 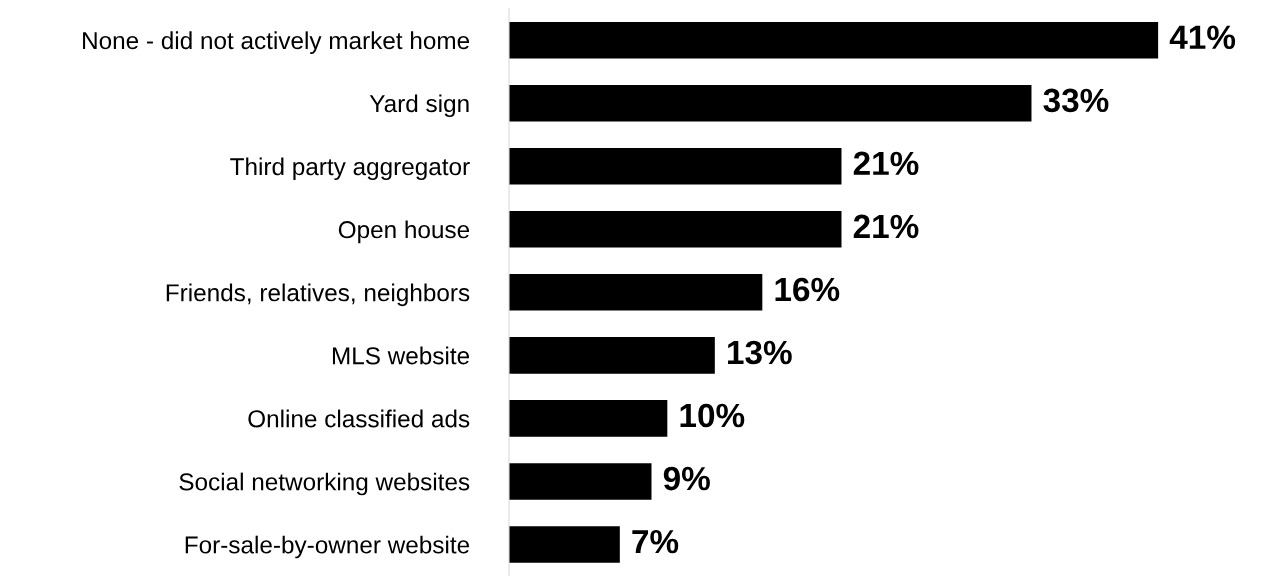 I want to click on data-label: 33%, so click(x=1076, y=100).